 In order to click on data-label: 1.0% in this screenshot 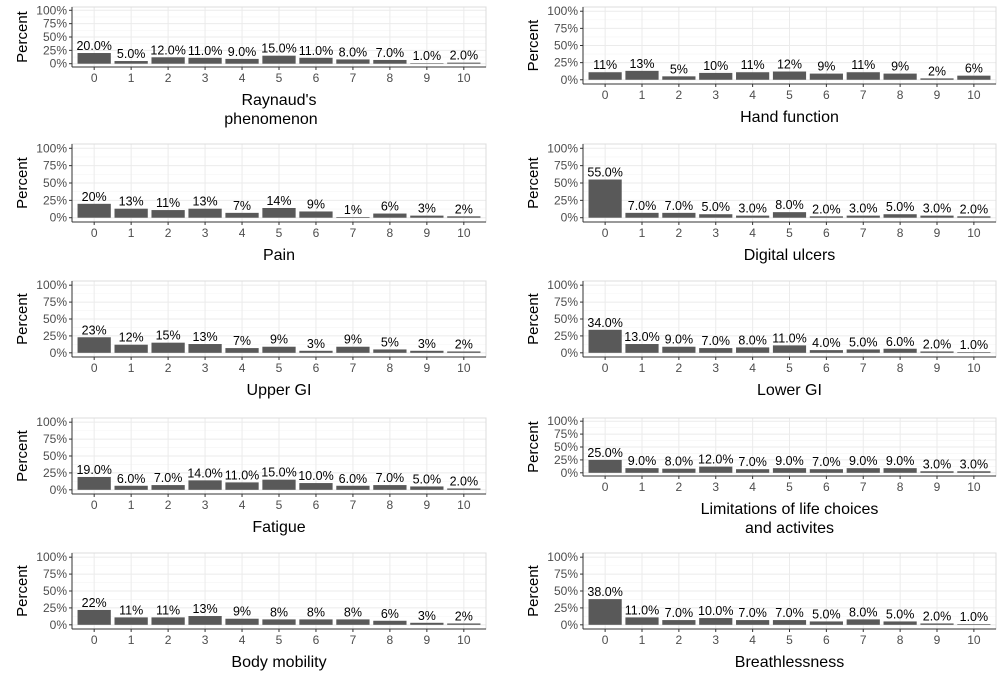, I will do `click(427, 56)`.